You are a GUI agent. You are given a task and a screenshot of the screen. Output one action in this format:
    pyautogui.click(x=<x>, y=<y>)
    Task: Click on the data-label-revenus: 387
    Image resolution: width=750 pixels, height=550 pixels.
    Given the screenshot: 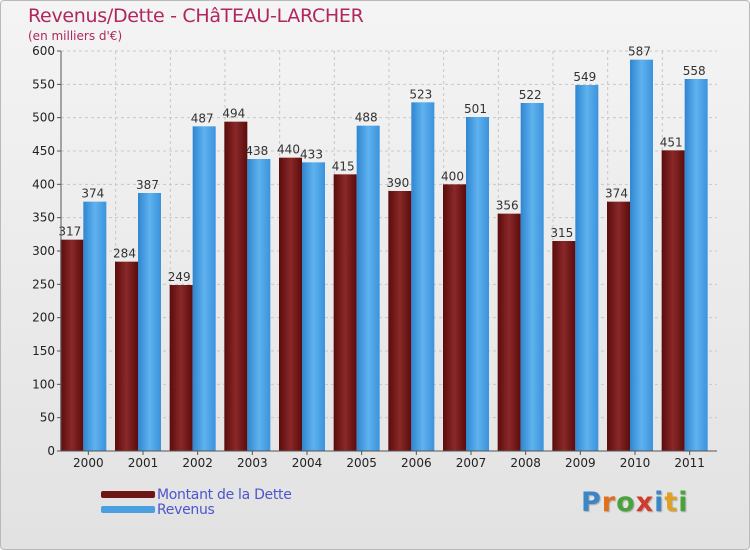 What is the action you would take?
    pyautogui.click(x=147, y=185)
    